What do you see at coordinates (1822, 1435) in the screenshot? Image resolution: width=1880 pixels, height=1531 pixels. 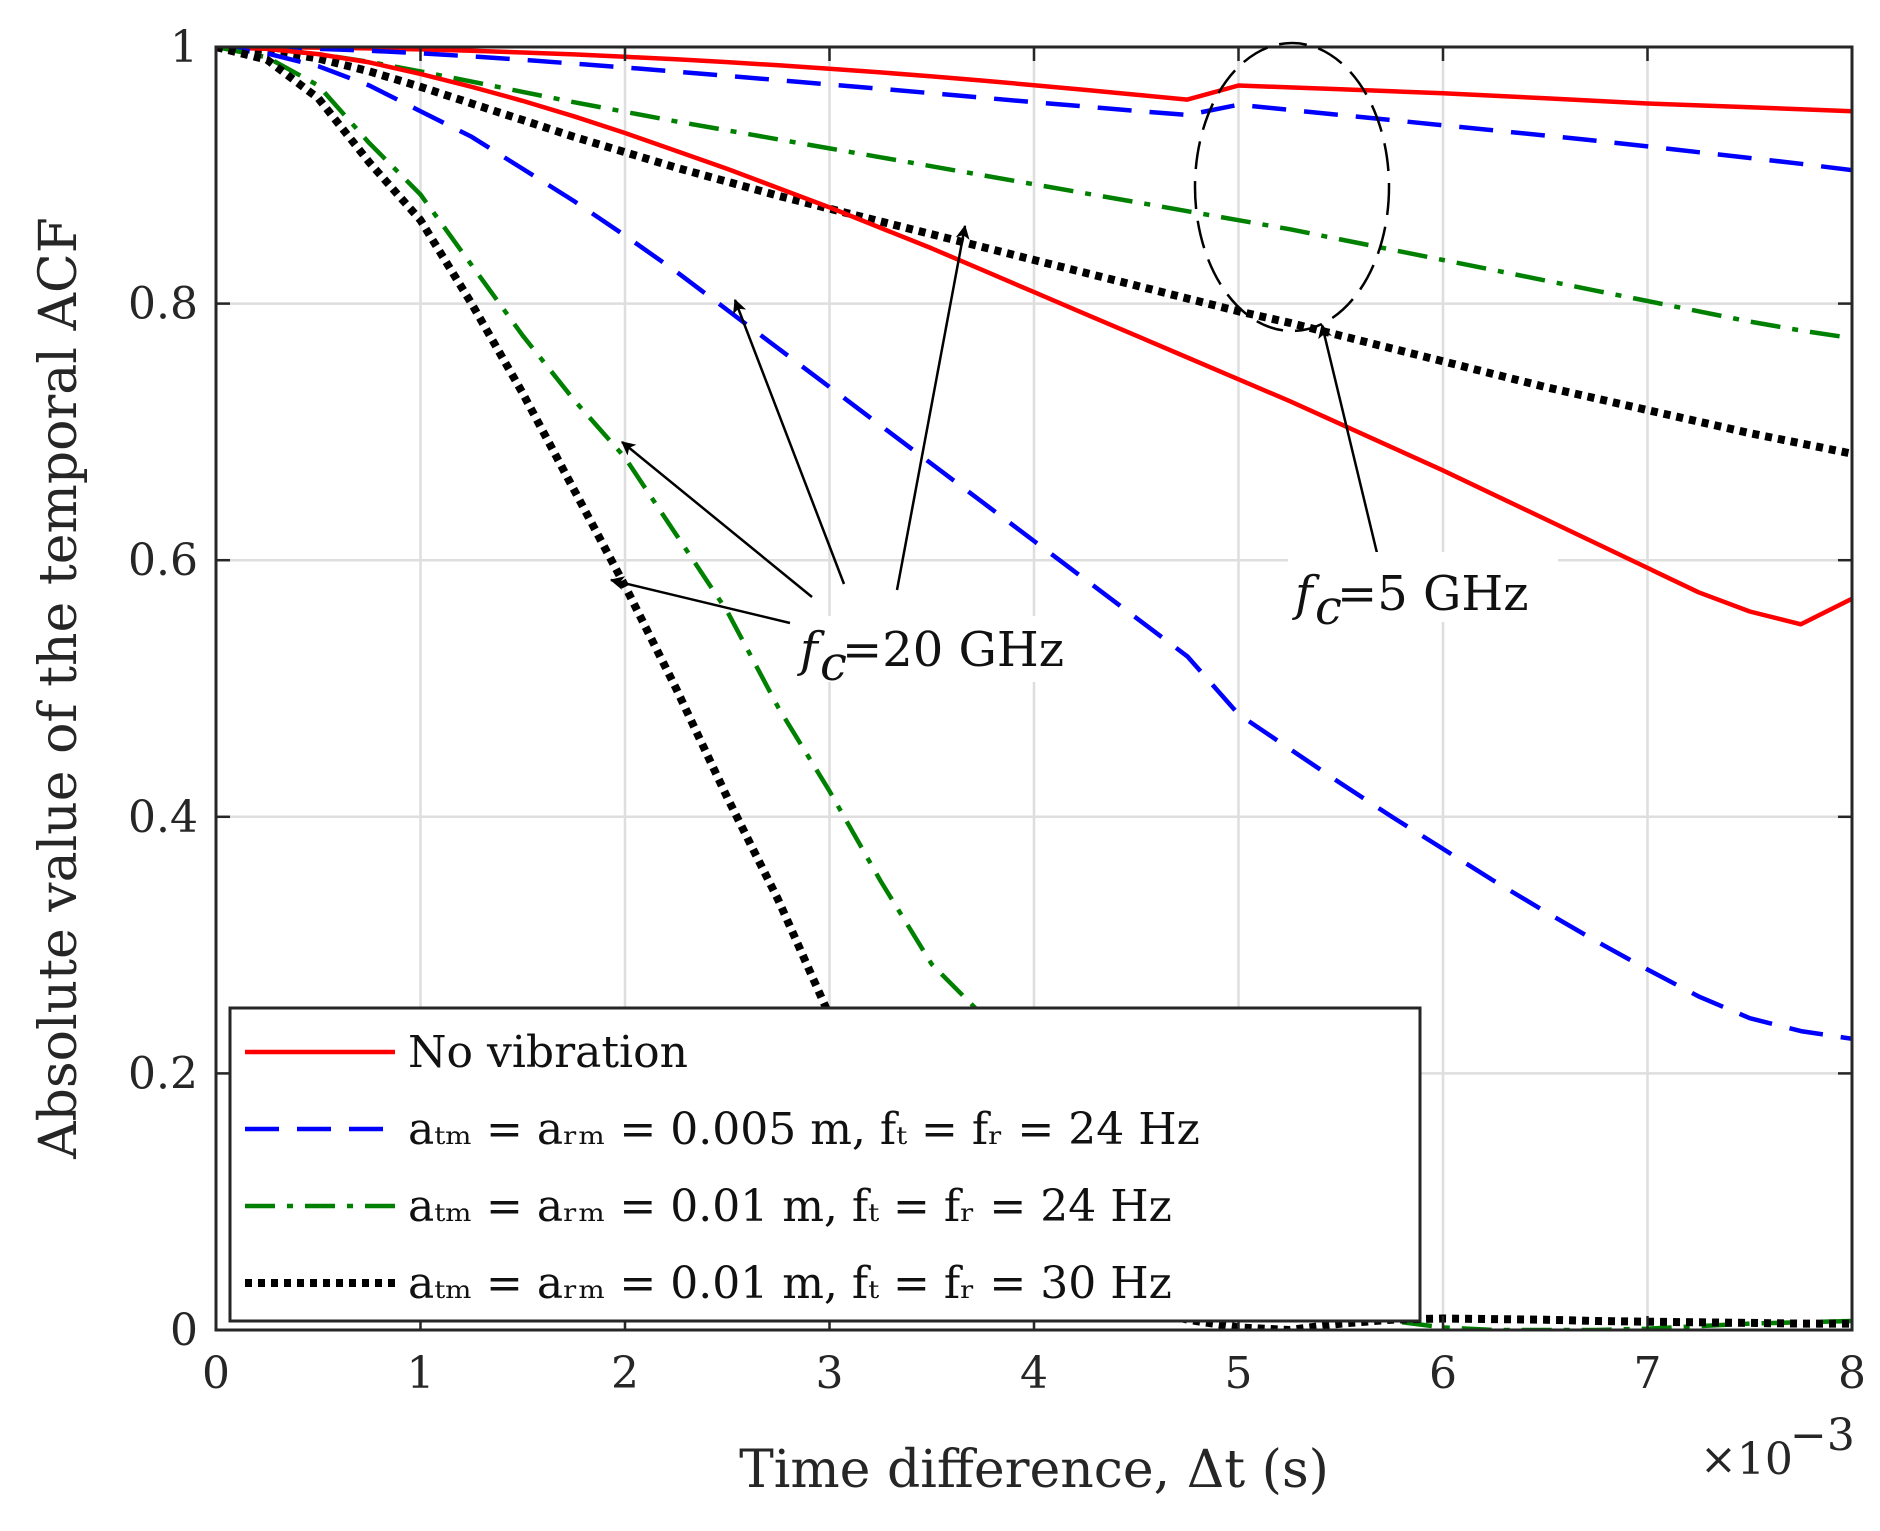 I see `x-axis-scale-exponent: −3` at bounding box center [1822, 1435].